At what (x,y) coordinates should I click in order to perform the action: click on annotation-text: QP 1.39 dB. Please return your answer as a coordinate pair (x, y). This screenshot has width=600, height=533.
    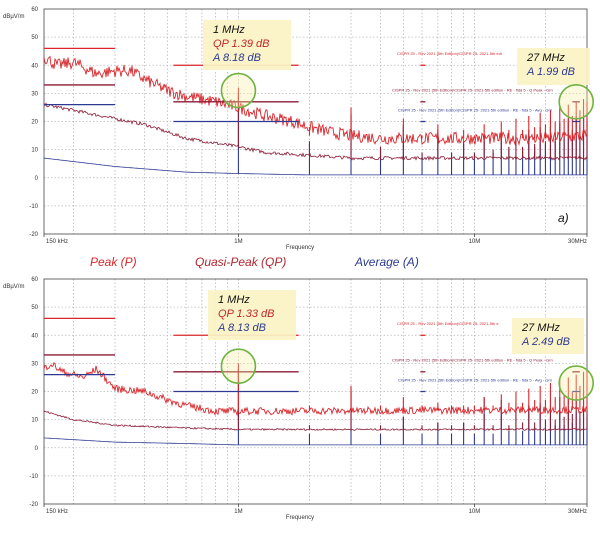
    Looking at the image, I should click on (241, 44).